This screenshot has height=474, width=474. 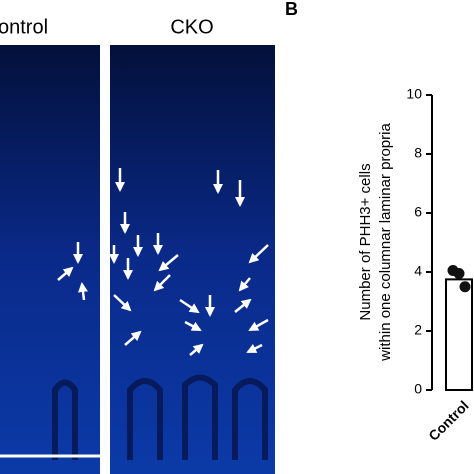 What do you see at coordinates (418, 212) in the screenshot?
I see `y-tick-label: 6` at bounding box center [418, 212].